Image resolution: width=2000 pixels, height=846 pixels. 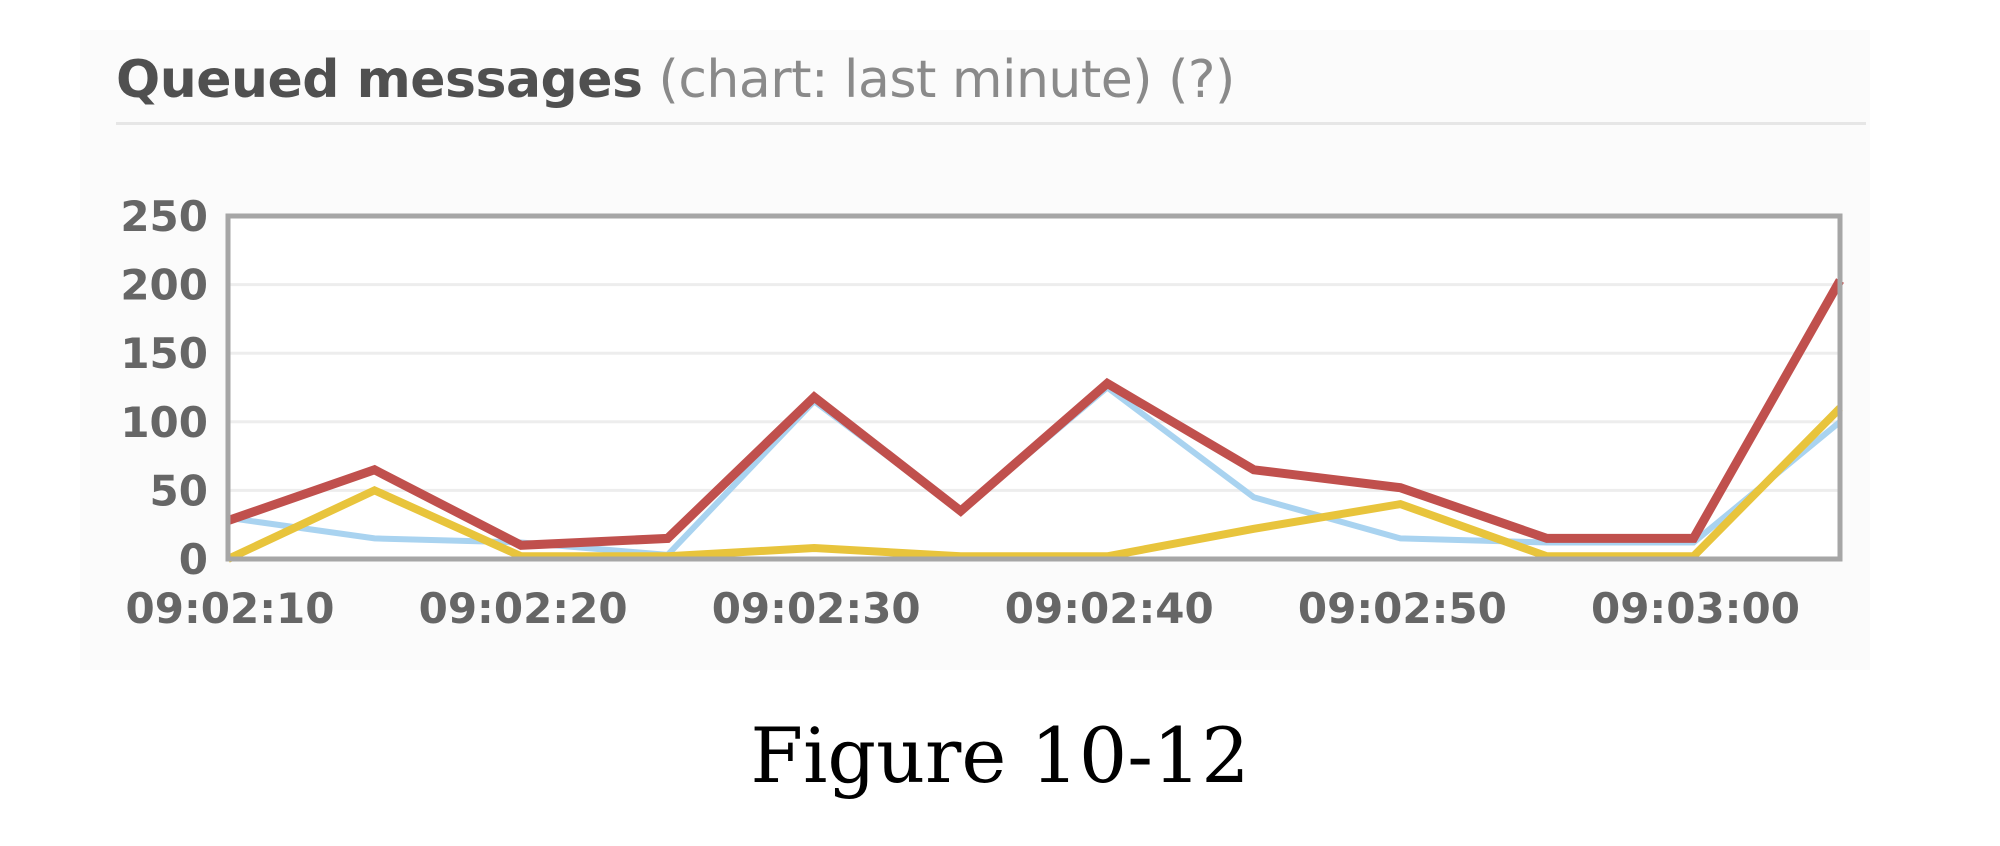 I want to click on y-axis-ticks: 0 50 100 150 200 250, so click(x=164, y=388).